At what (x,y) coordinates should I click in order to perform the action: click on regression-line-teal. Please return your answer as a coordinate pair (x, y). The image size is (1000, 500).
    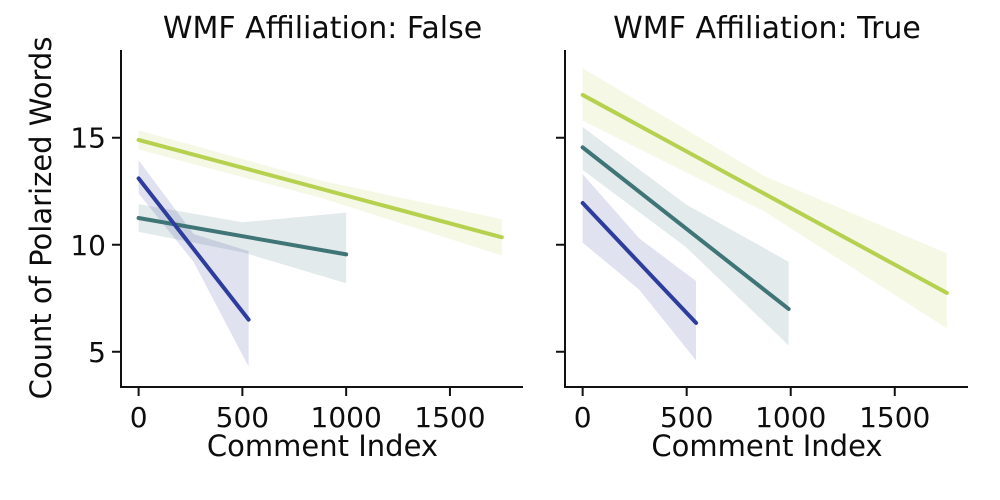
    Looking at the image, I should click on (685, 228).